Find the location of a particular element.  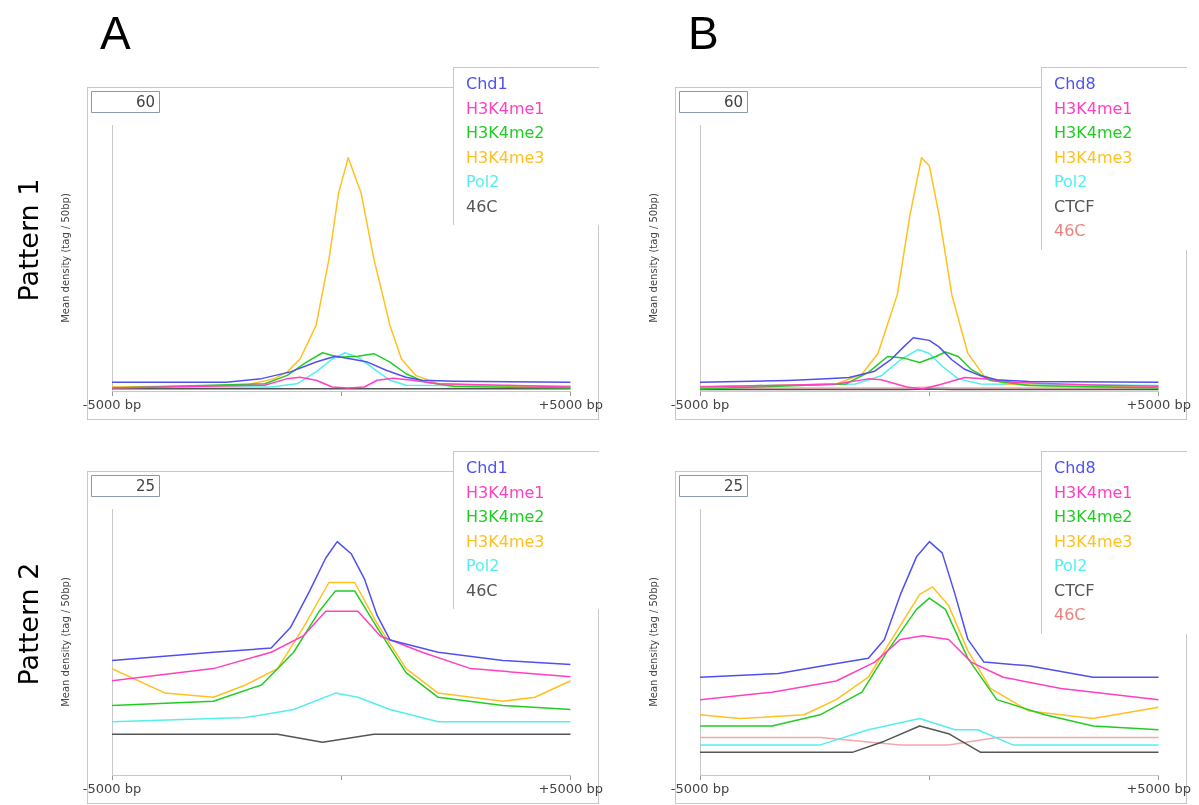

text: Pattern 1 is located at coordinates (28, 240).